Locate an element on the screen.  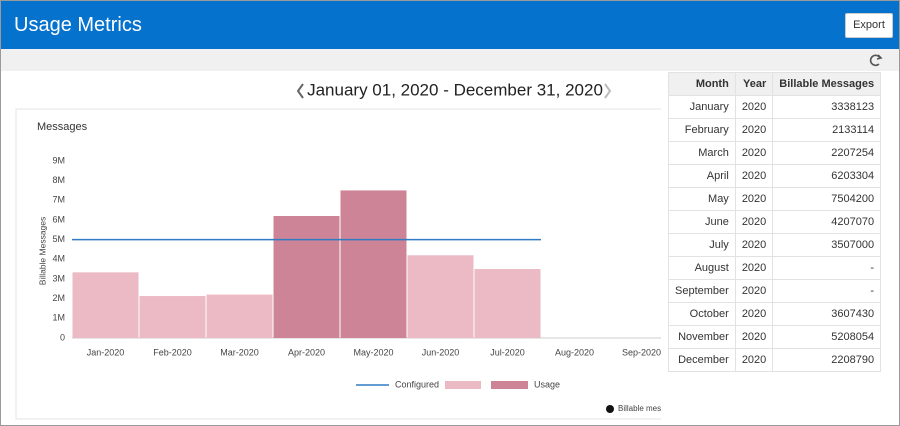
date-range: January 01, 2020 - December 31, 2020 is located at coordinates (455, 89).